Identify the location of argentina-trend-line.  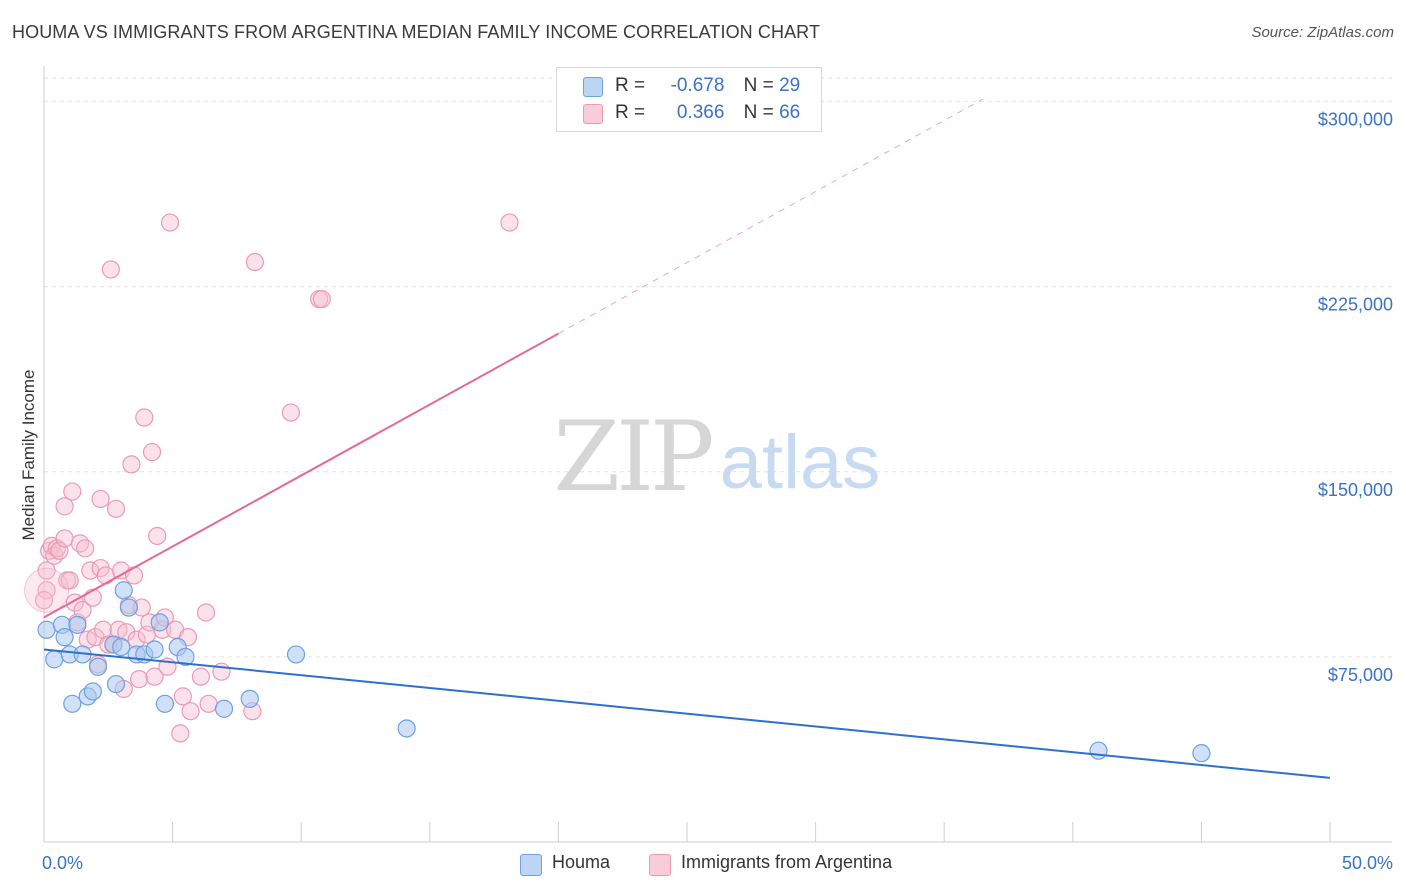
(301, 475).